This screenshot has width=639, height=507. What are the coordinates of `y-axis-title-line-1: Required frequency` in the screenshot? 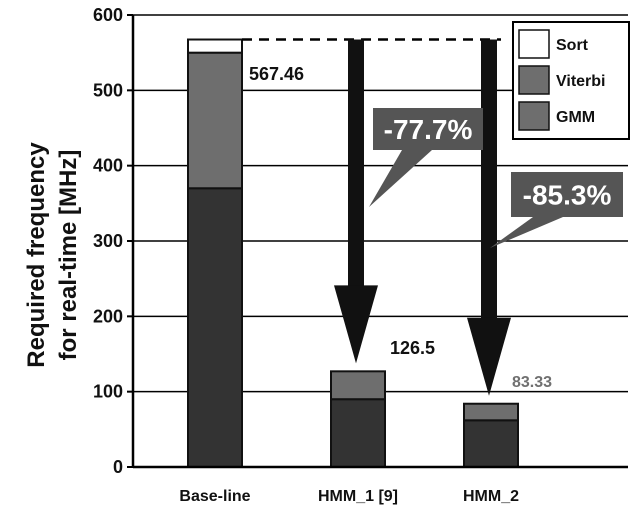 It's located at (36, 255).